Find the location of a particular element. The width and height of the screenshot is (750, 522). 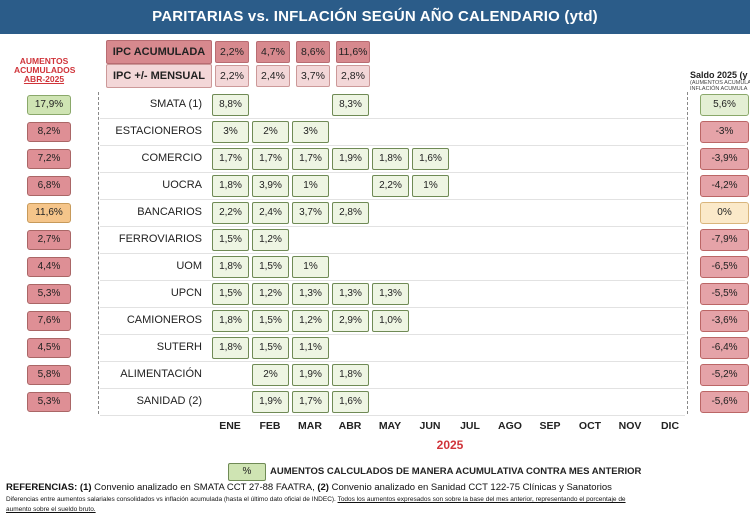

month-label: FEB is located at coordinates (270, 426).